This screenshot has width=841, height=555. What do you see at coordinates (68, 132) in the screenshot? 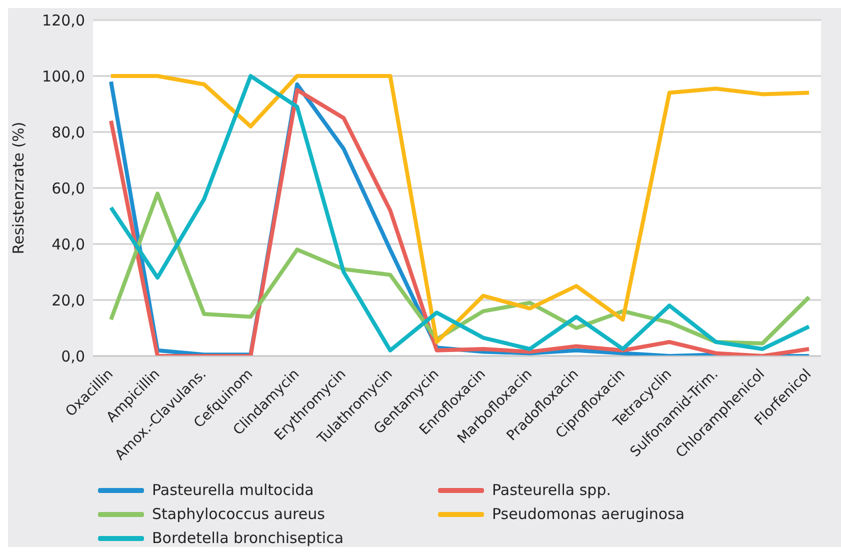
I see `y-tick-label: 80,0` at bounding box center [68, 132].